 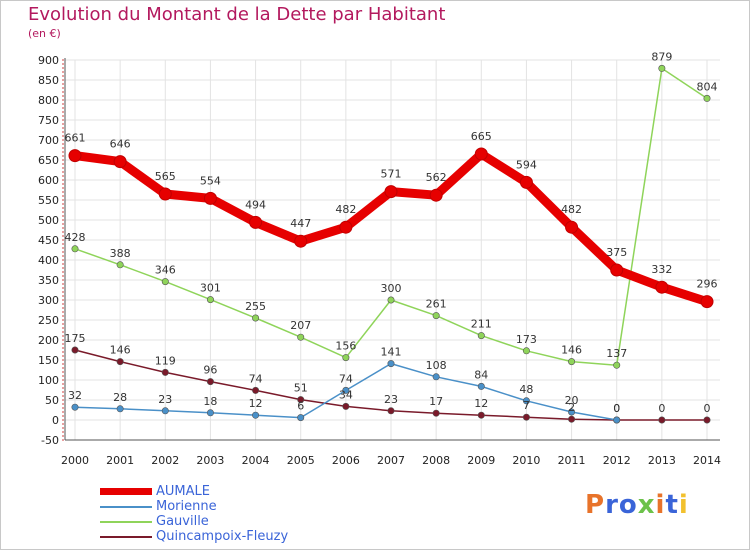 What do you see at coordinates (256, 378) in the screenshot?
I see `data-label: 74` at bounding box center [256, 378].